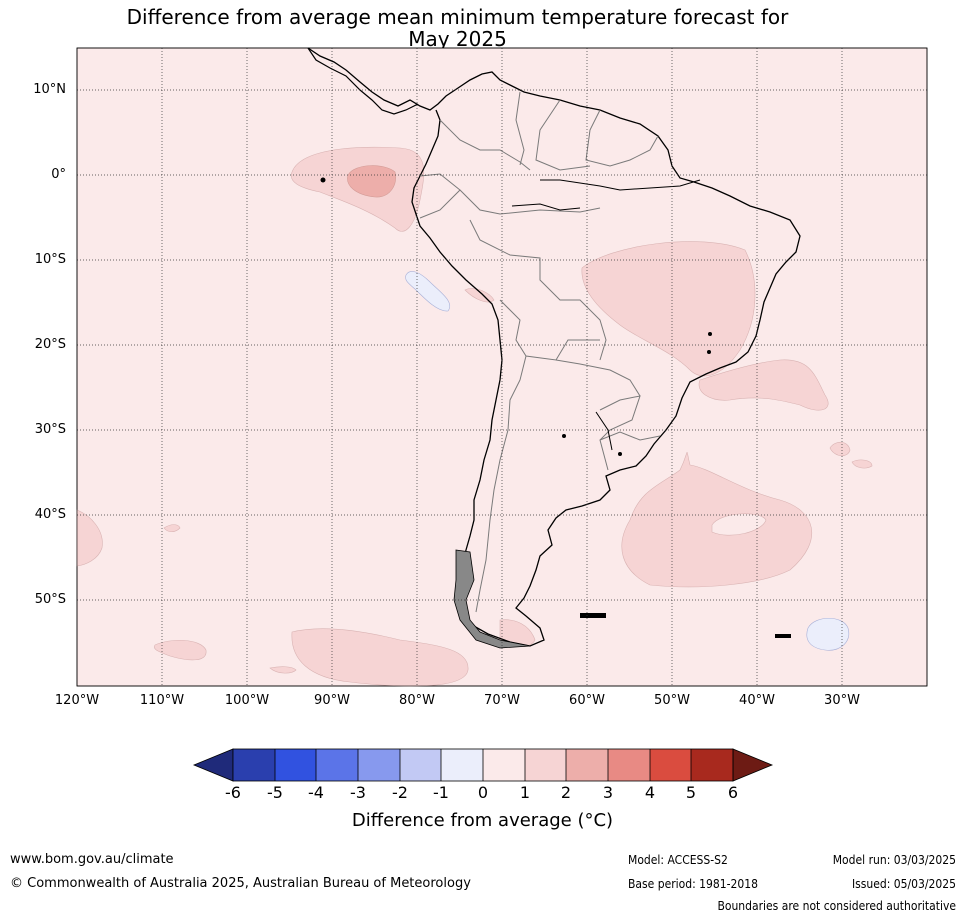 The width and height of the screenshot is (965, 919). I want to click on colorbar-tick-label: -3, so click(358, 792).